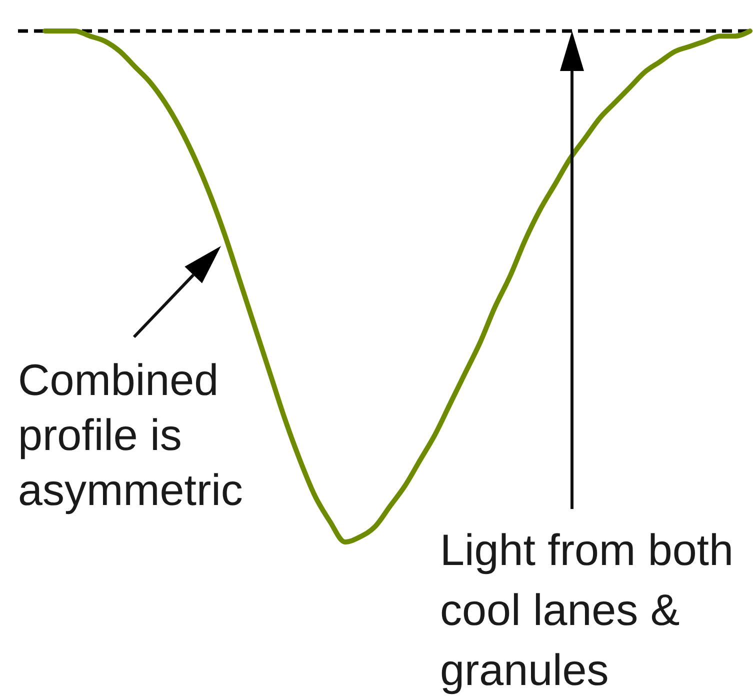  Describe the element at coordinates (587, 610) in the screenshot. I see `annotation: Light from both cool lanes & granules` at that location.